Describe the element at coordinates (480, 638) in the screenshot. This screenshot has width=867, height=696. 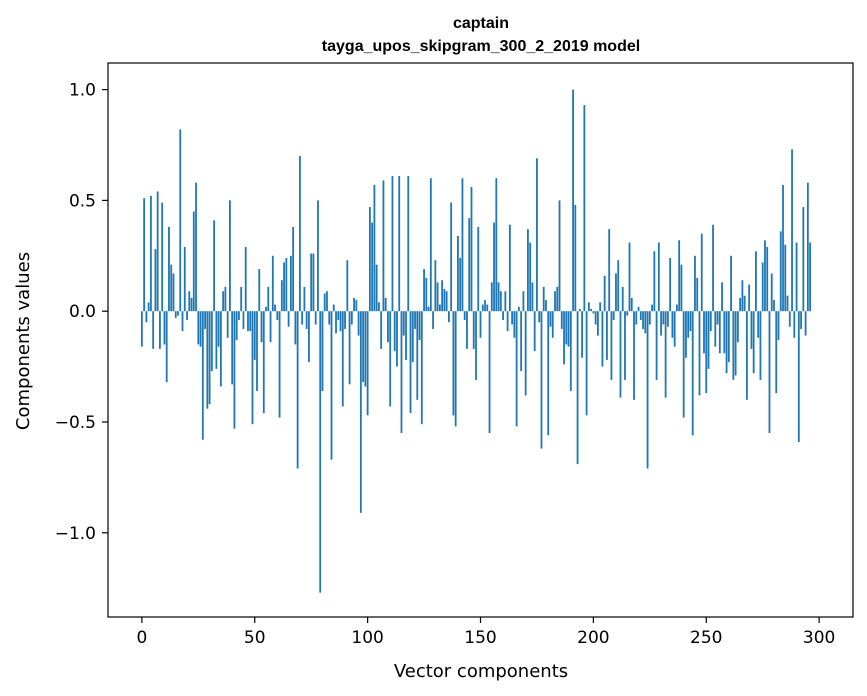
I see `x-tick-label: 150` at that location.